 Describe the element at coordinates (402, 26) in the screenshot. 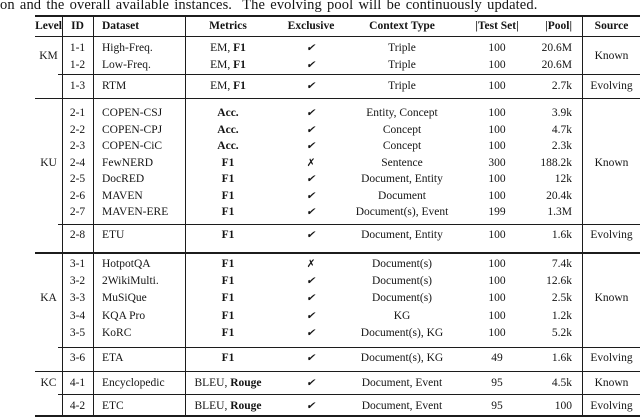

I see `header-context-type: Context Type` at that location.